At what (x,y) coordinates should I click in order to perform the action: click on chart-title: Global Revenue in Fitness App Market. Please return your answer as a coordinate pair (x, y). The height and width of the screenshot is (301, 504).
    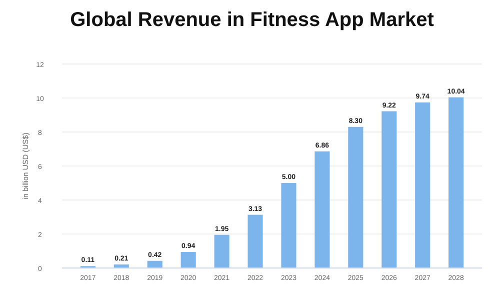
    Looking at the image, I should click on (252, 20).